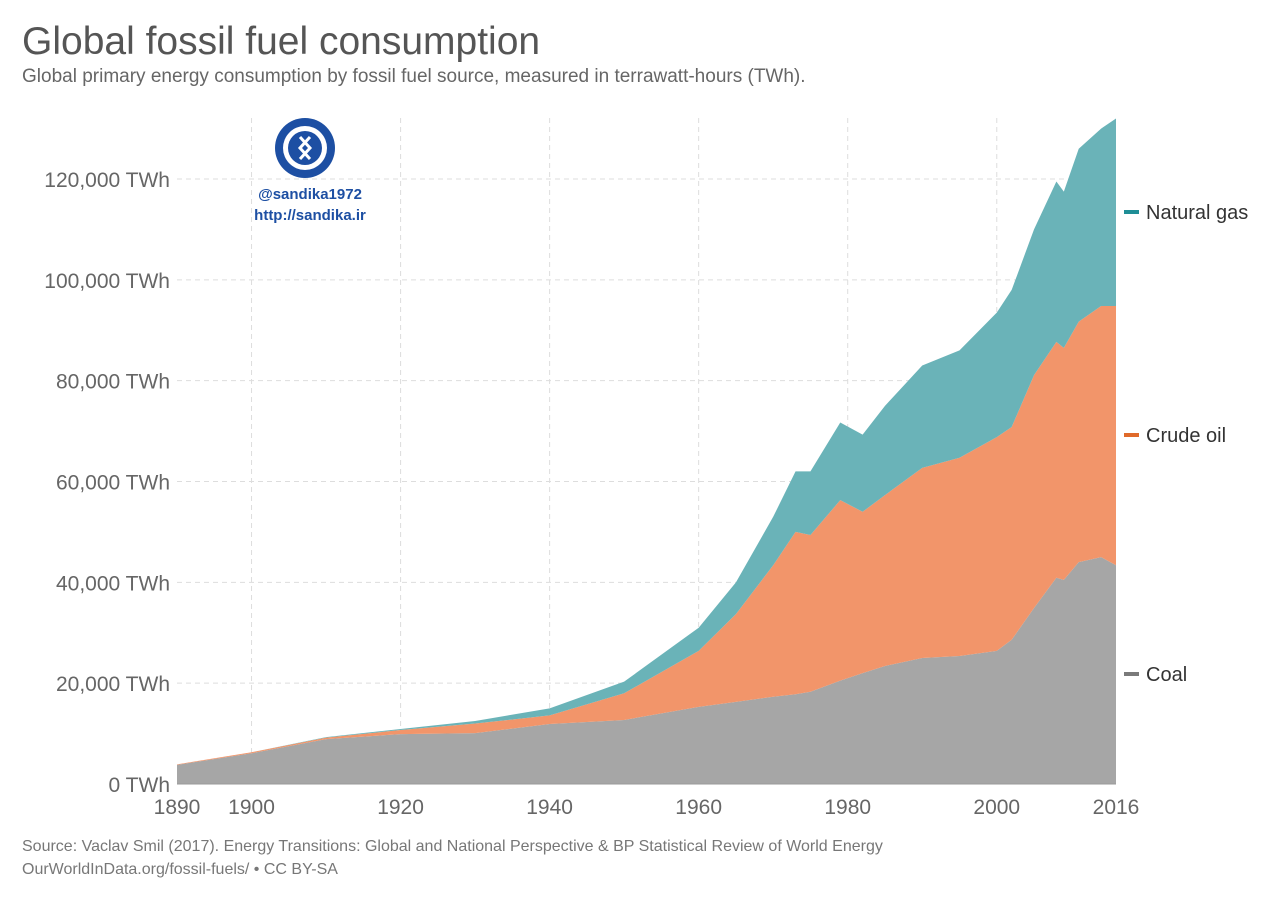 This screenshot has height=904, width=1280. I want to click on chart-title: Global fossil fuel consumption, so click(281, 41).